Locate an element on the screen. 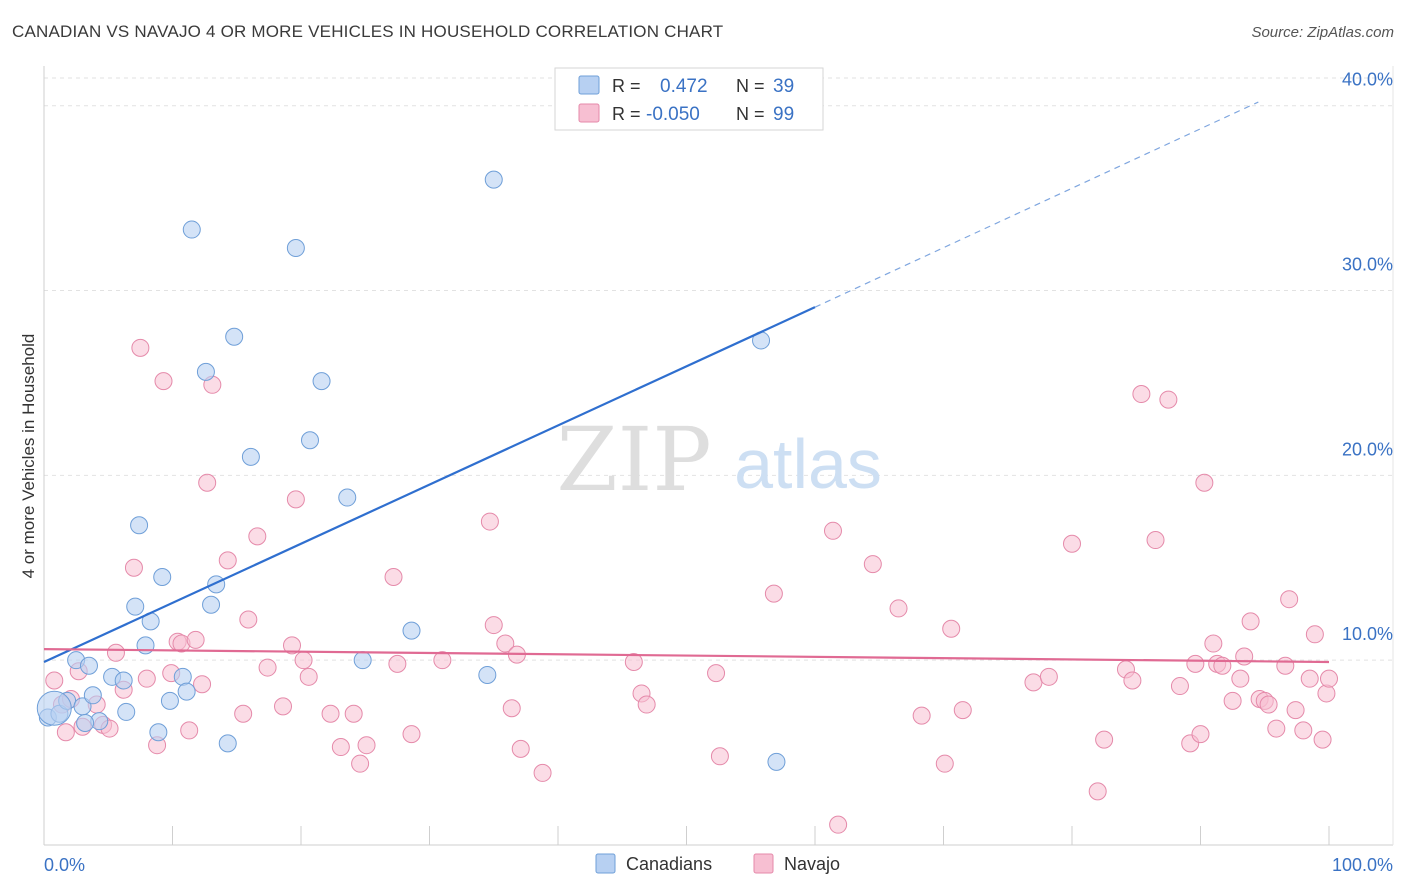  x-tick-min: 0.0% is located at coordinates (64, 865).